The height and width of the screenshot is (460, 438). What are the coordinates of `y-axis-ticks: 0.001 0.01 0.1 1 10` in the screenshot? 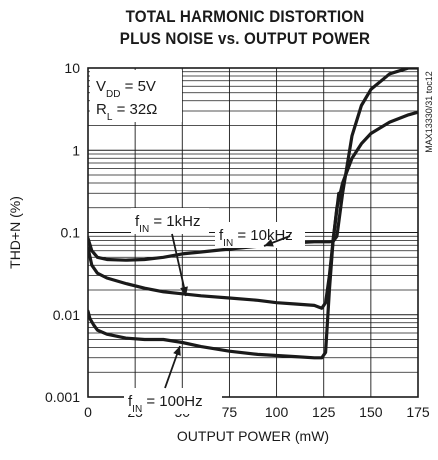 It's located at (62, 232).